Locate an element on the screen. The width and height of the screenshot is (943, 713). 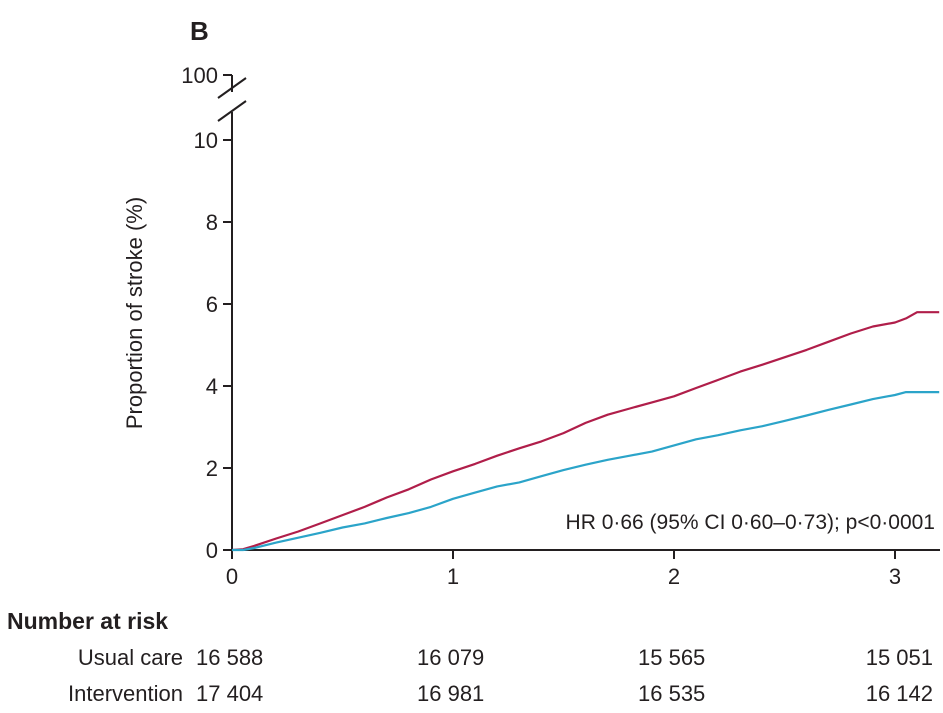
x-tick-label: 2 is located at coordinates (674, 576).